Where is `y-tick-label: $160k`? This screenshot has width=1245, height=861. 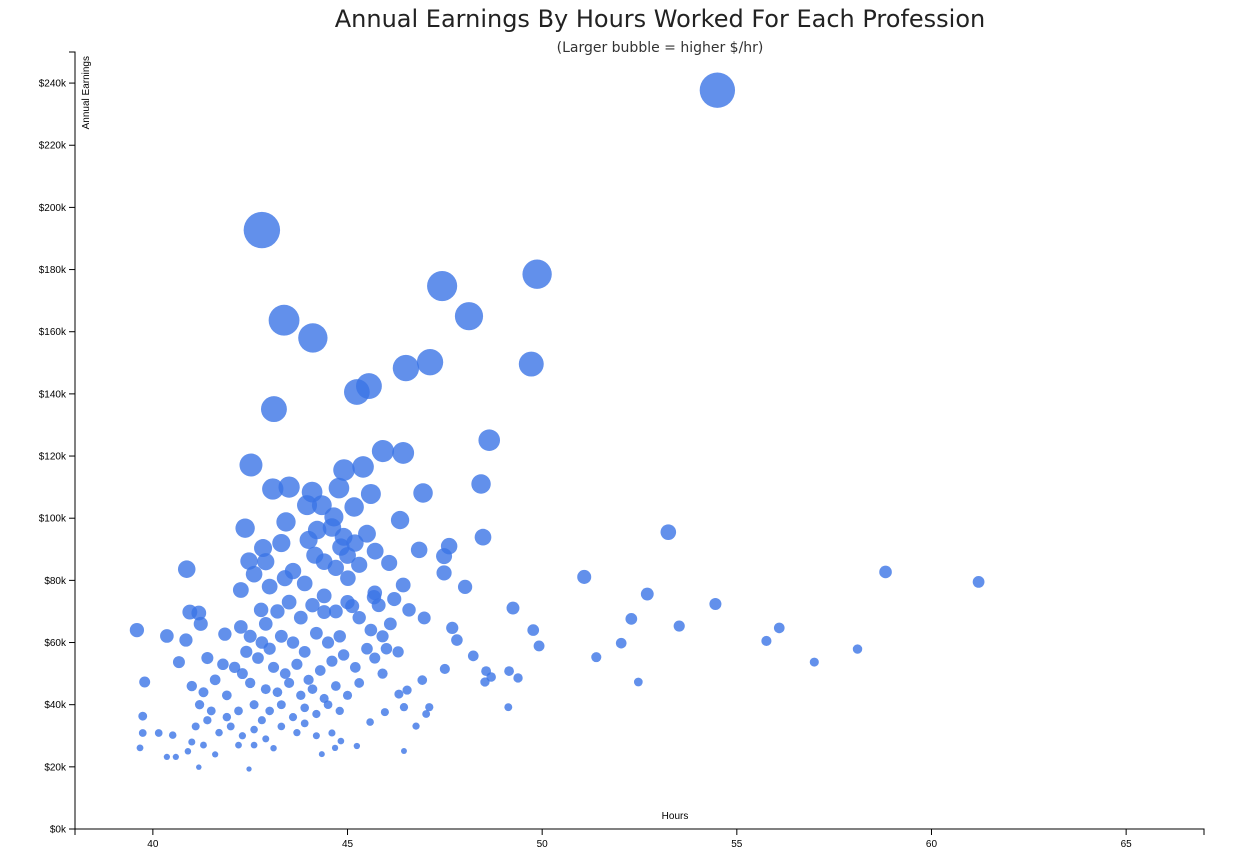
y-tick-label: $160k is located at coordinates (53, 332).